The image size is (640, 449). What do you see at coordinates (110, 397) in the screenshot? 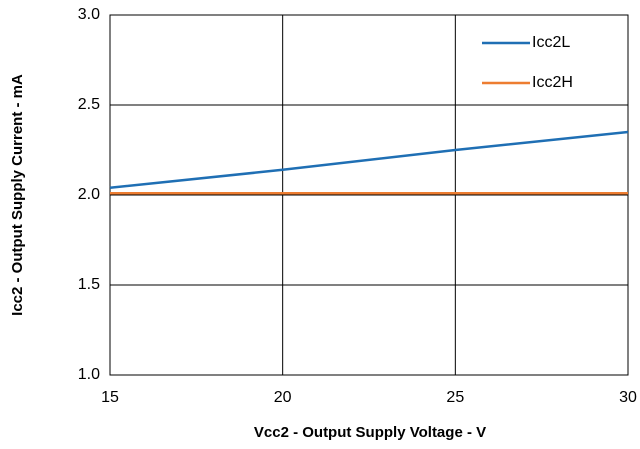
I see `x-tick-label: 15` at bounding box center [110, 397].